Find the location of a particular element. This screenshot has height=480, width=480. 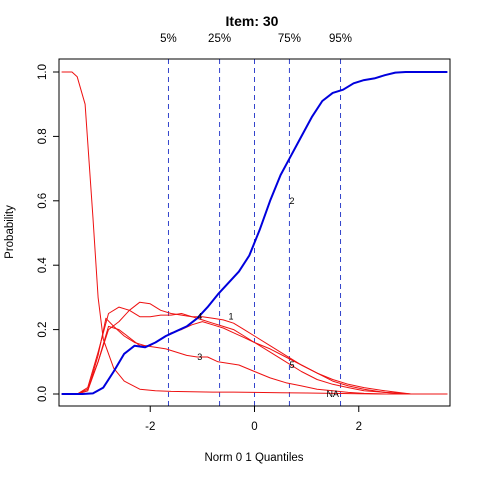

x-axis-label: Norm 0 1 Quantiles is located at coordinates (253, 458).